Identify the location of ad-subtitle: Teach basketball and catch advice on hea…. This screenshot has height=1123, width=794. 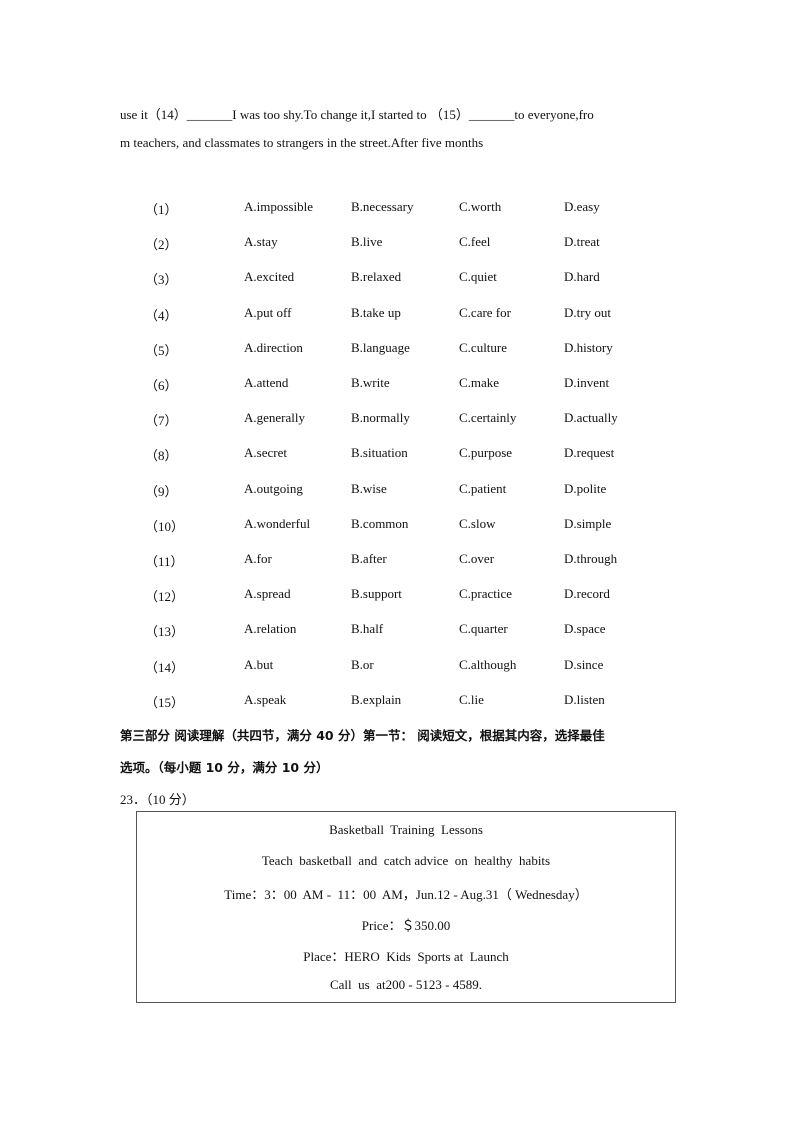
(406, 860).